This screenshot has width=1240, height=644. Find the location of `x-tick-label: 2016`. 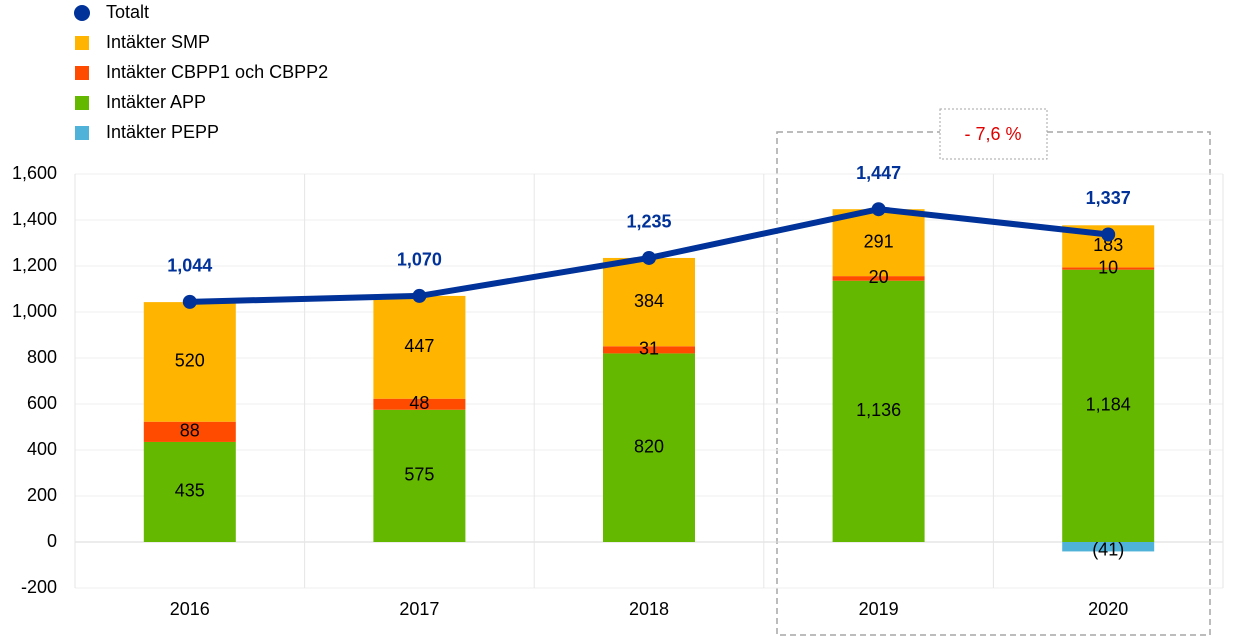

x-tick-label: 2016 is located at coordinates (190, 609).